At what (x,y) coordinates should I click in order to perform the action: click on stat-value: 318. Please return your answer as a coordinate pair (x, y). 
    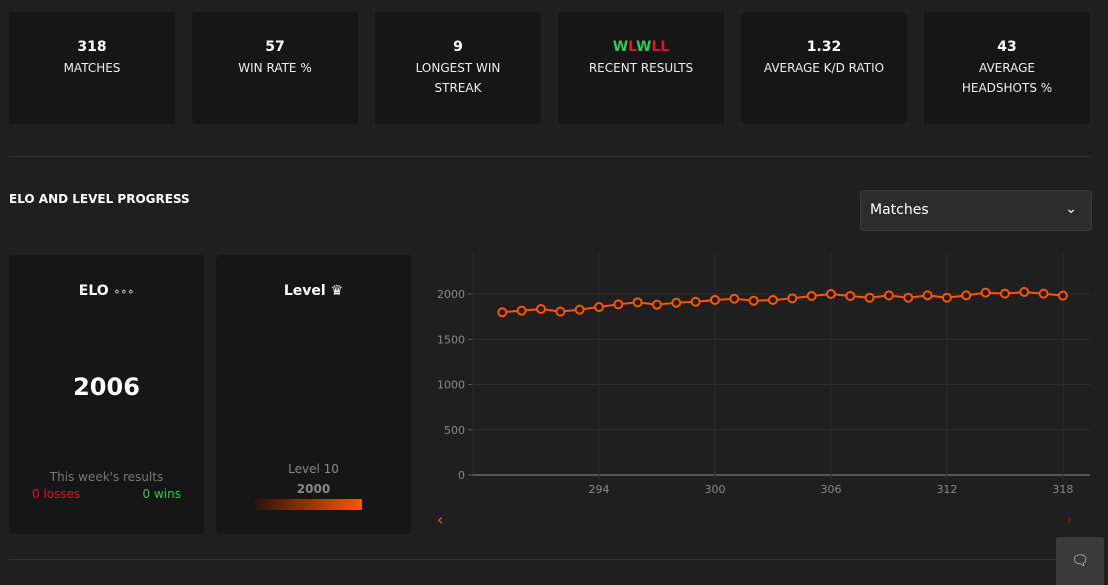
    Looking at the image, I should click on (92, 47).